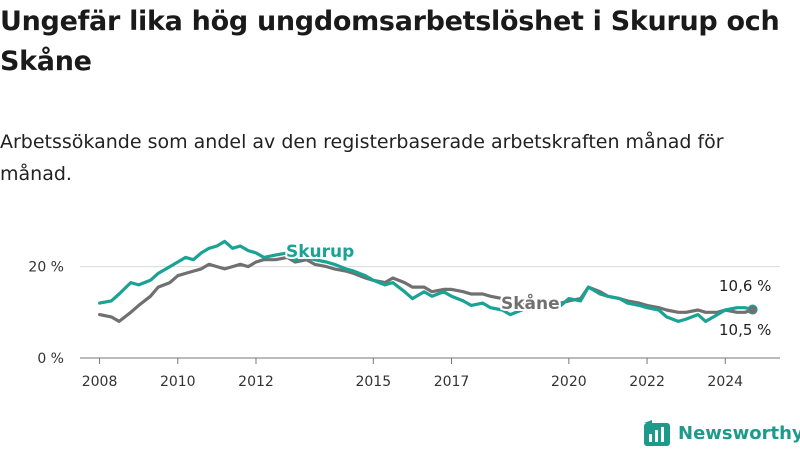  Describe the element at coordinates (412, 374) in the screenshot. I see `x-axis: 2008 2010 2012 2015 2017 2020 2022 2024` at that location.